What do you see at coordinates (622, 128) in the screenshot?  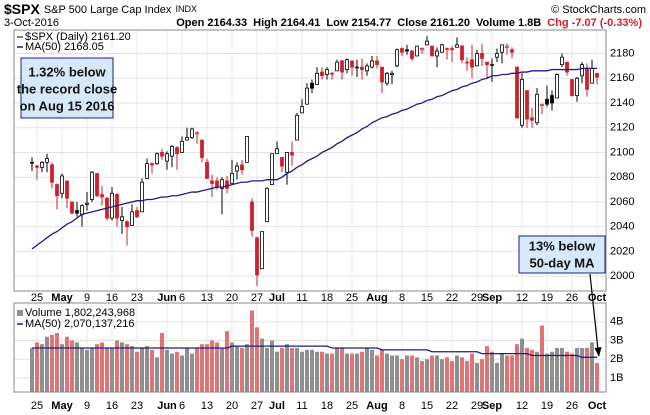 I see `y-tick-label: 2120` at bounding box center [622, 128].